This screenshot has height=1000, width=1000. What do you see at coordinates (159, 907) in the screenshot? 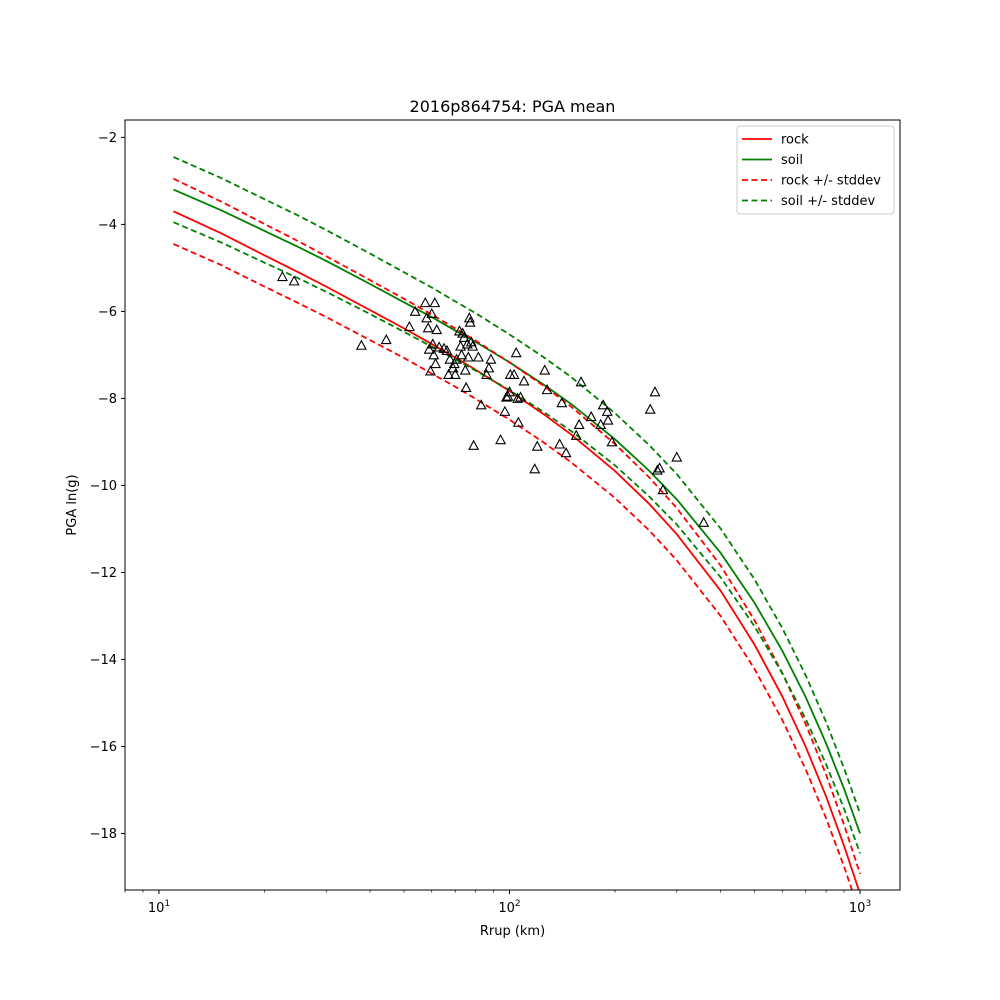
I see `x-tick-label: 10¹` at bounding box center [159, 907].